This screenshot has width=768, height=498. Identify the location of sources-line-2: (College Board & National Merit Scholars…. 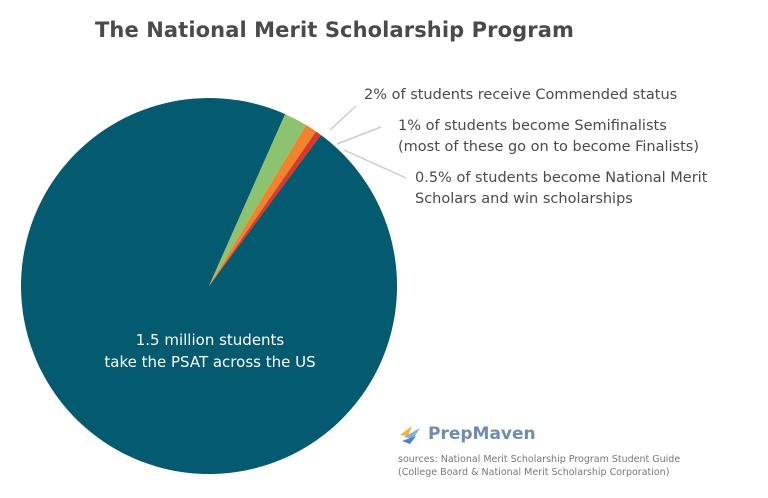
(534, 472).